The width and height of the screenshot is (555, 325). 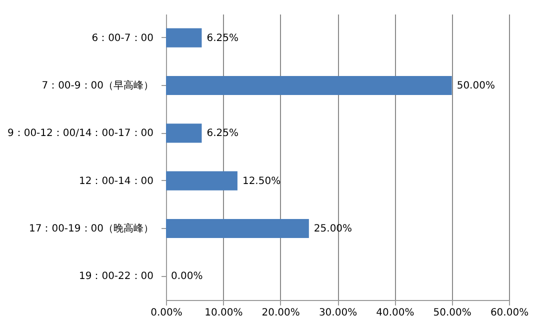 I want to click on x-tick-label: 40.00%, so click(x=395, y=313).